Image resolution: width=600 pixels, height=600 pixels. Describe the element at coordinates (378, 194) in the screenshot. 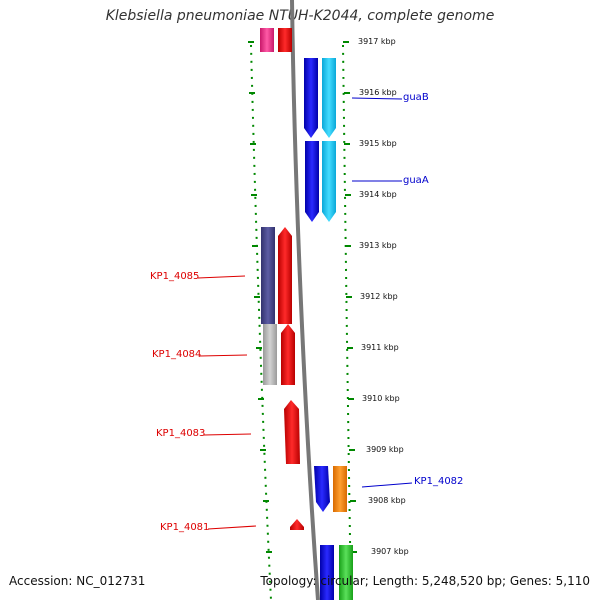

I see `kbp-label: 3914 kbp` at that location.